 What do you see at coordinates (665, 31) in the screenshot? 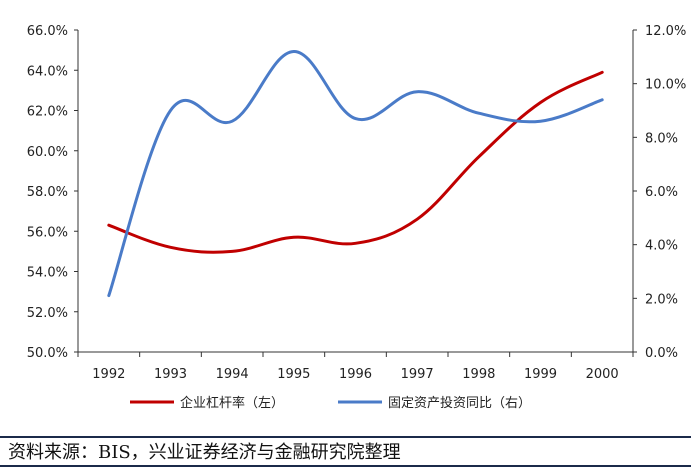
I see `right-tick-label: 12.0%` at bounding box center [665, 31].